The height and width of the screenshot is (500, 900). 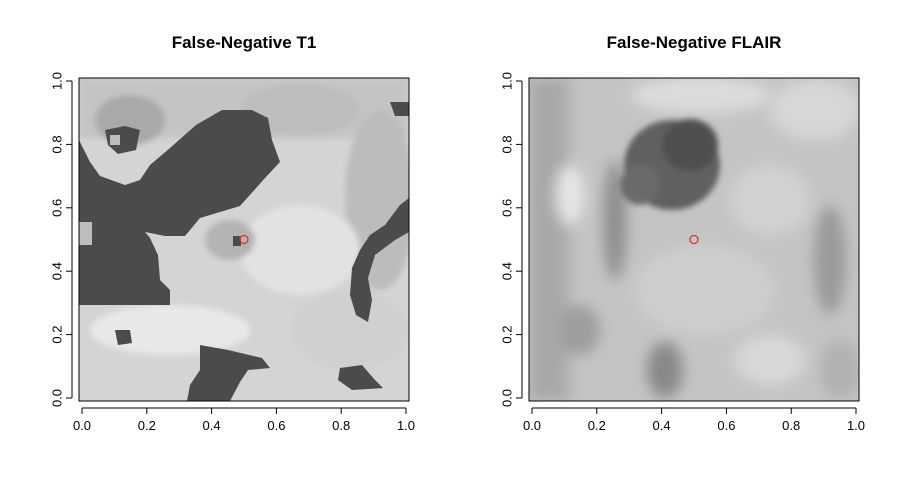 What do you see at coordinates (228, 373) in the screenshot?
I see `t1-dark-region-bottom` at bounding box center [228, 373].